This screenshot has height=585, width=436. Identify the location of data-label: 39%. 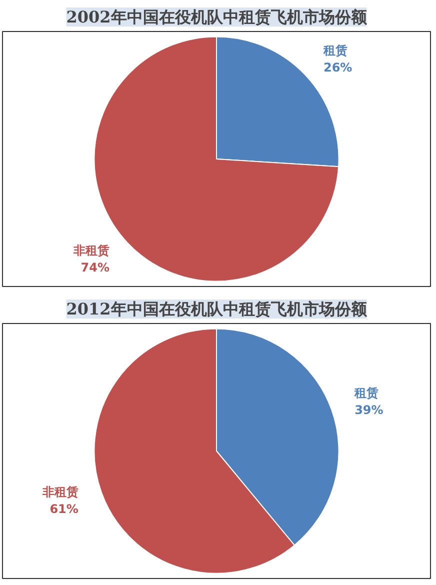
(369, 409).